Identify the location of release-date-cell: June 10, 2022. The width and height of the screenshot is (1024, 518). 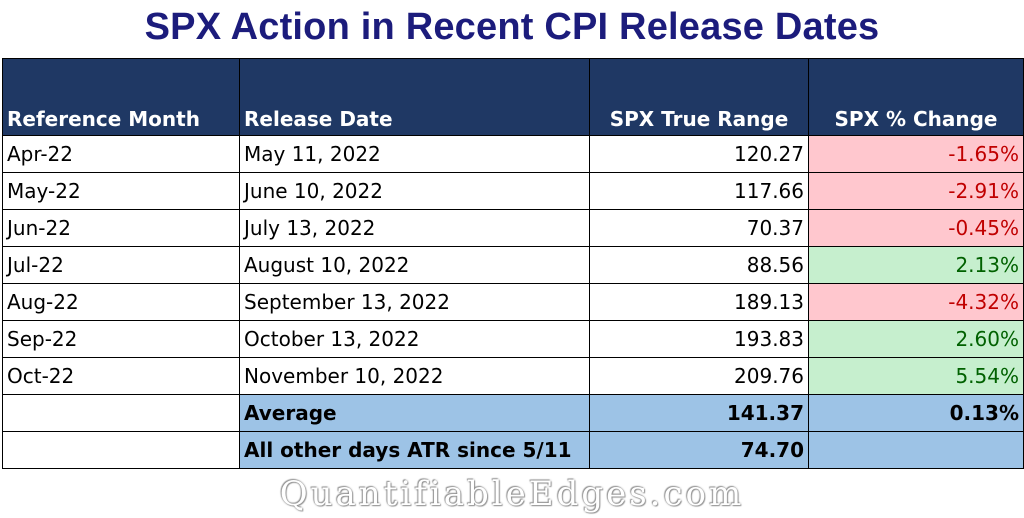
(414, 191).